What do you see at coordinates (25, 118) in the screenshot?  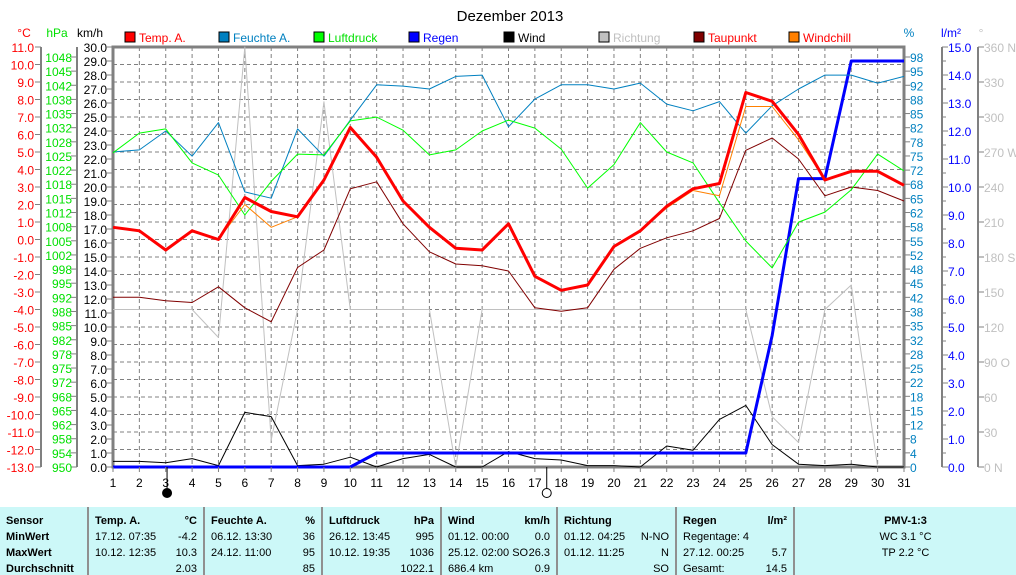 I see `temp-tick-label: 7.0` at bounding box center [25, 118].